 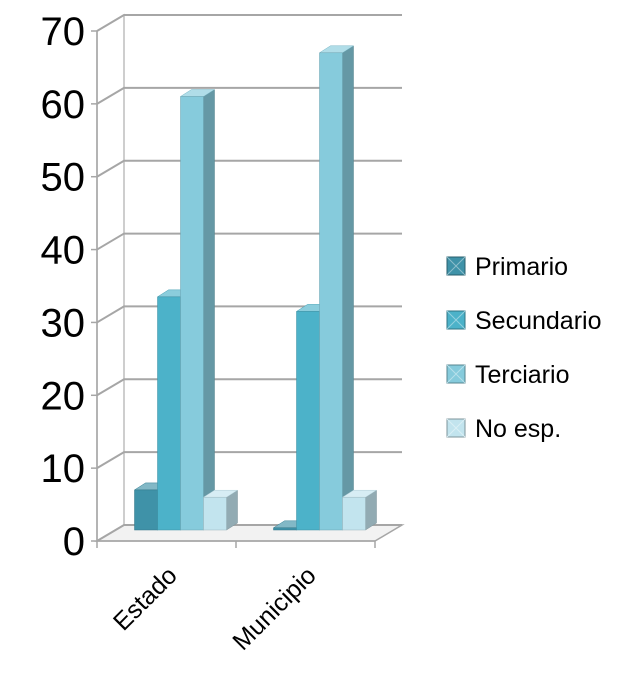 What do you see at coordinates (523, 348) in the screenshot?
I see `legend: Primario Secundario Terciario No esp.` at bounding box center [523, 348].